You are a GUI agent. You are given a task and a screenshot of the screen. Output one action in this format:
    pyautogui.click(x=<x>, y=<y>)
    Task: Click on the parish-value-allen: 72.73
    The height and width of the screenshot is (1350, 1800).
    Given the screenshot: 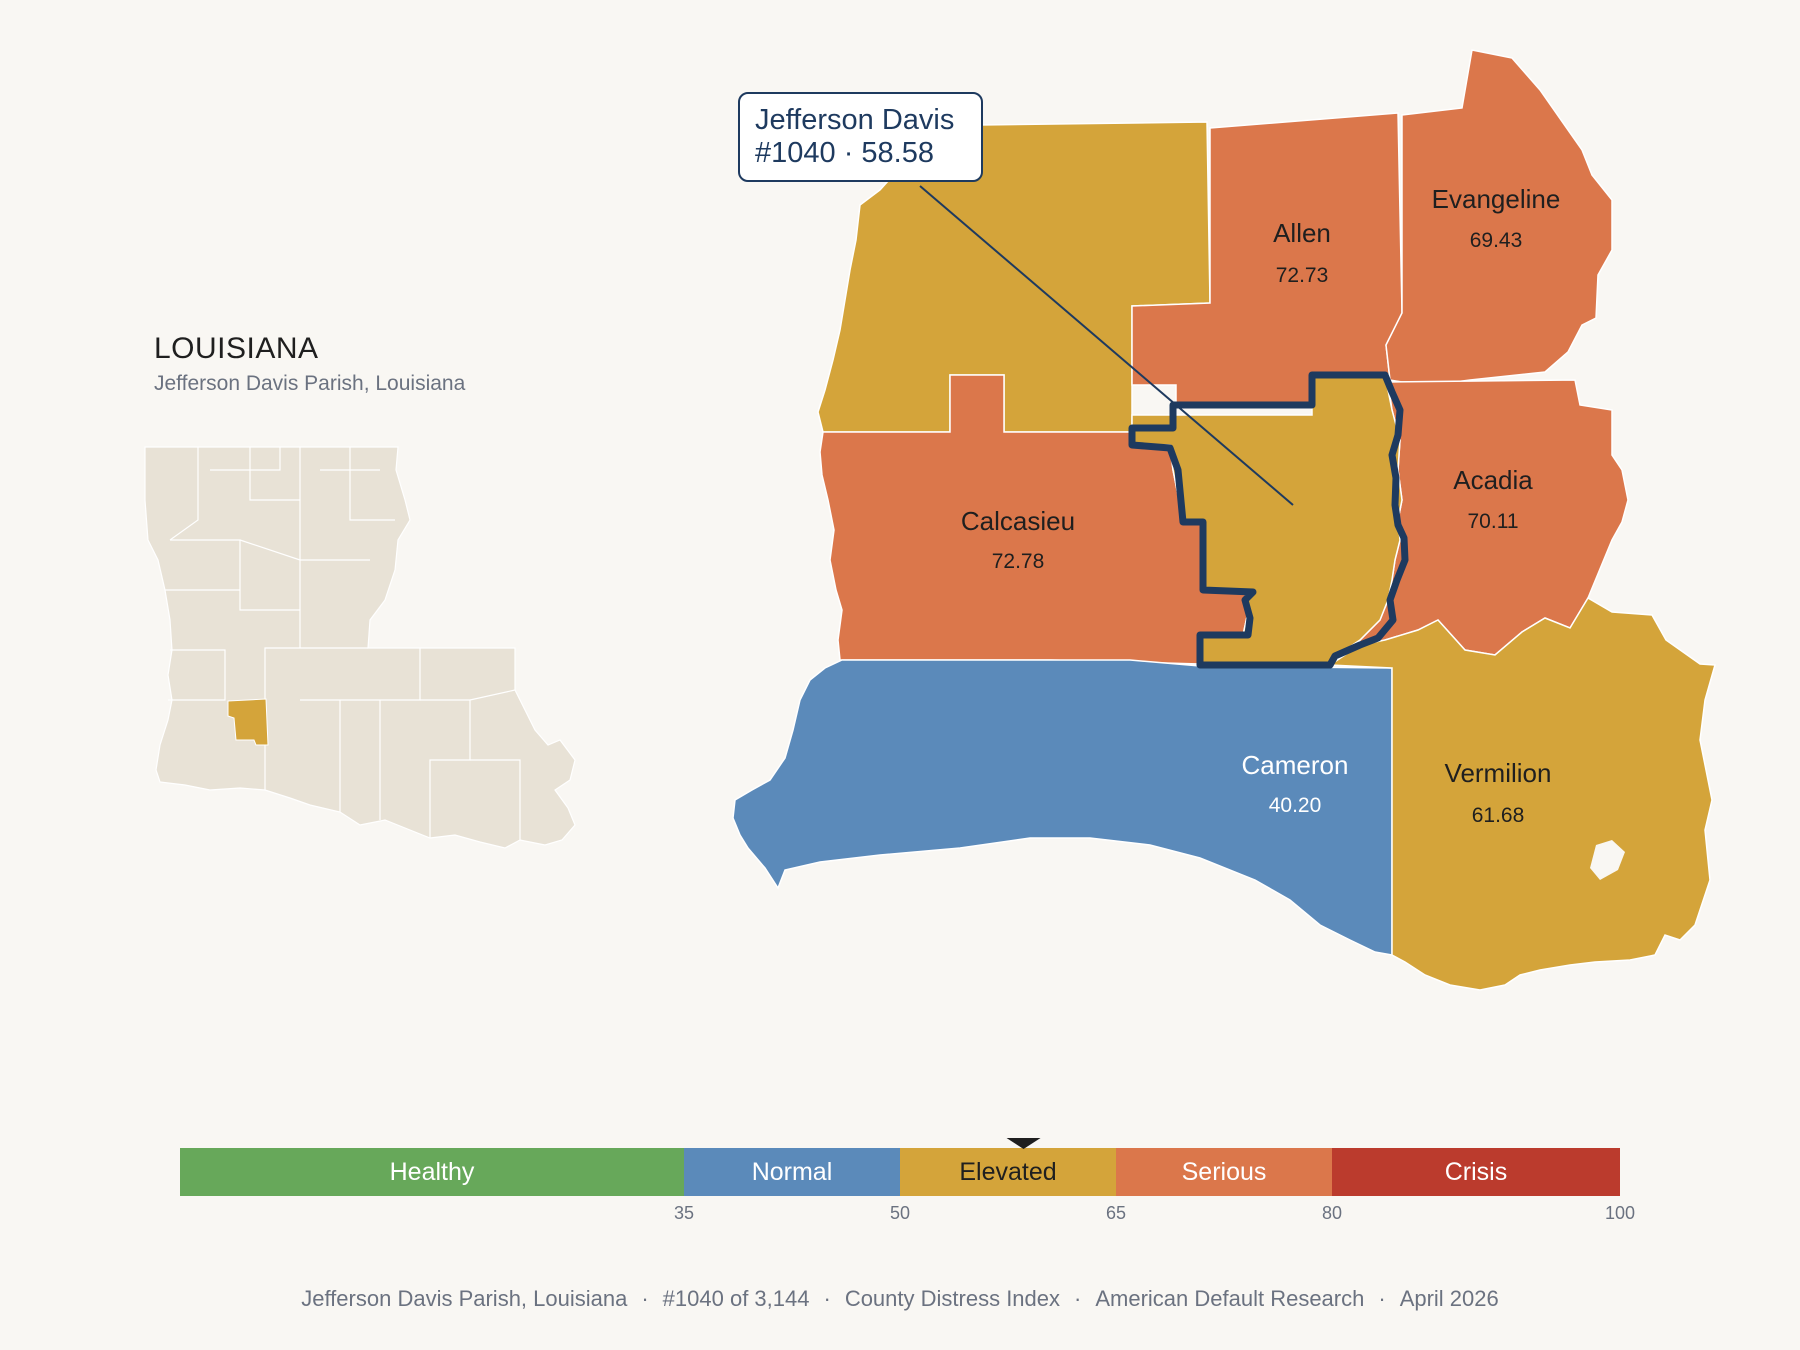 What is the action you would take?
    pyautogui.click(x=1302, y=275)
    